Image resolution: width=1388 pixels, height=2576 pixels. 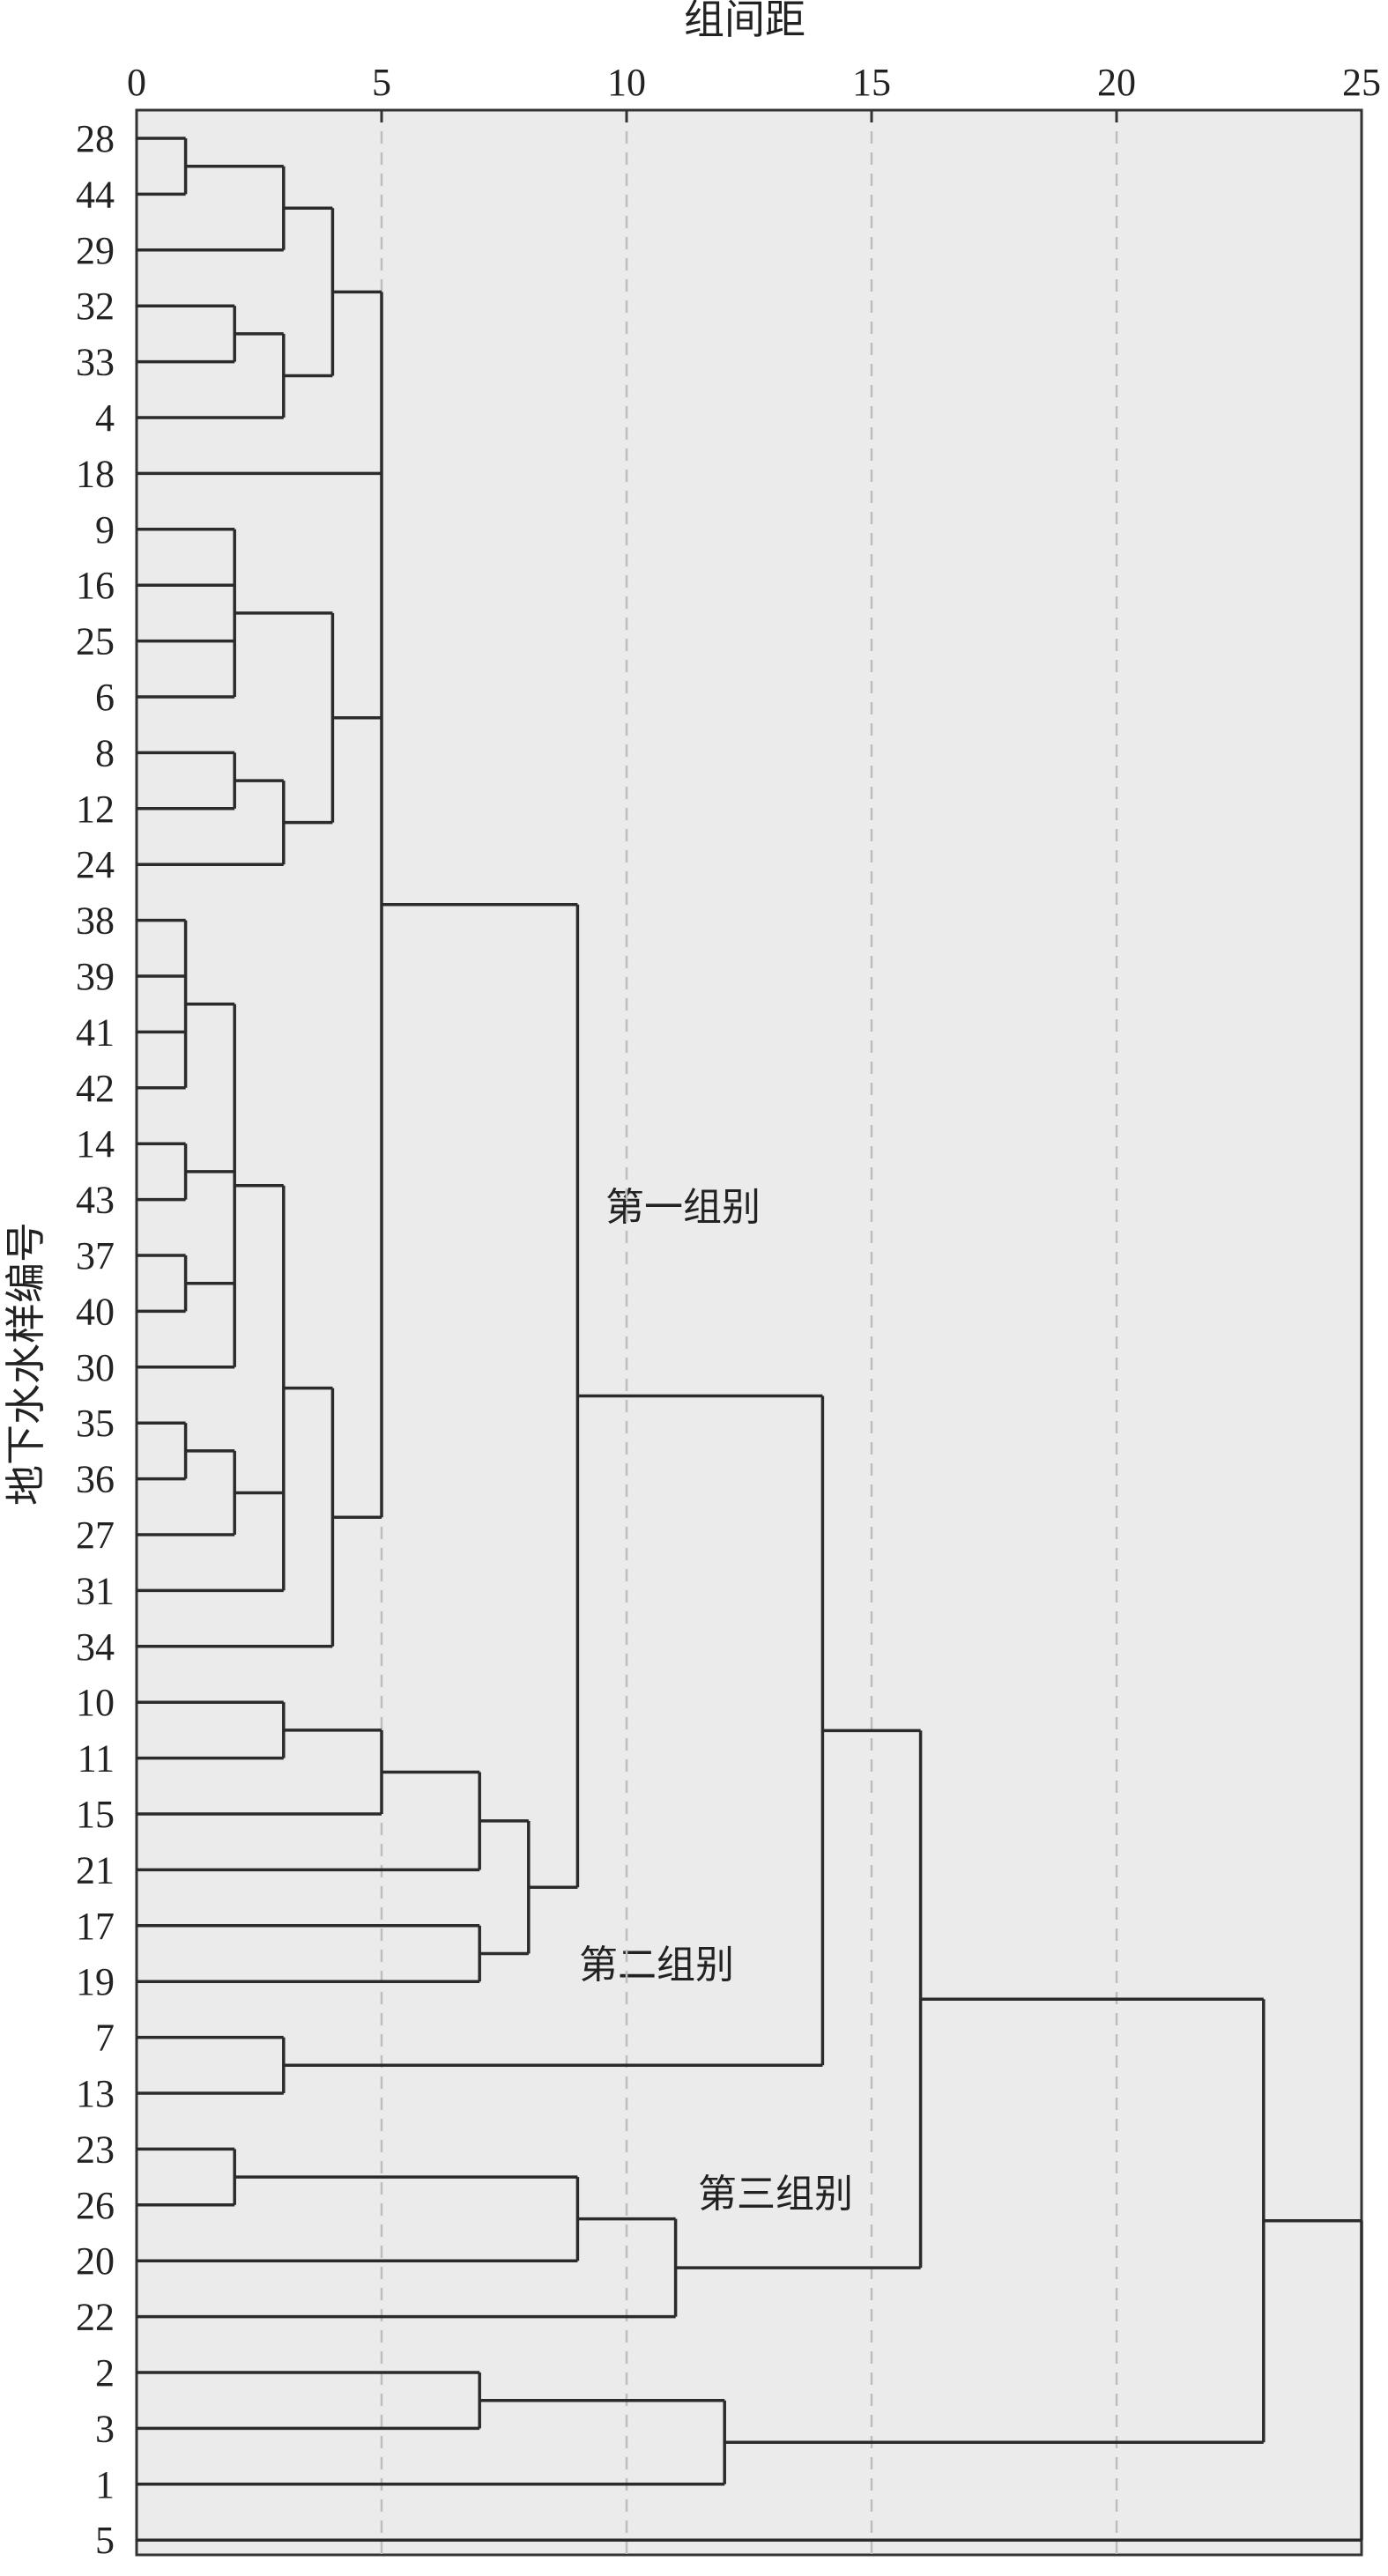 What do you see at coordinates (95, 250) in the screenshot?
I see `leaf-label: 29` at bounding box center [95, 250].